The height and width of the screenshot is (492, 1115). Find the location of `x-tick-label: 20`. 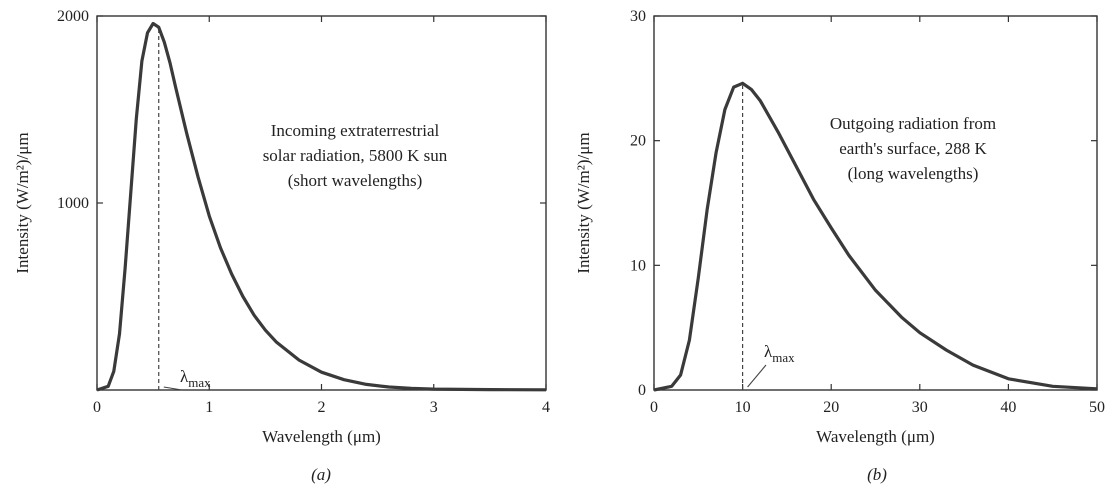

x-tick-label: 20 is located at coordinates (831, 407).